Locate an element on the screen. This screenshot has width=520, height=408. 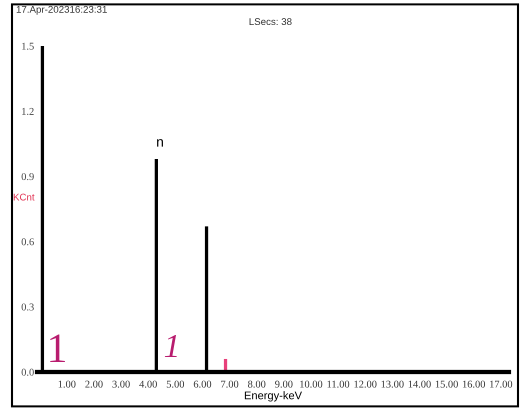
y-tick-label: 0.3 is located at coordinates (28, 307).